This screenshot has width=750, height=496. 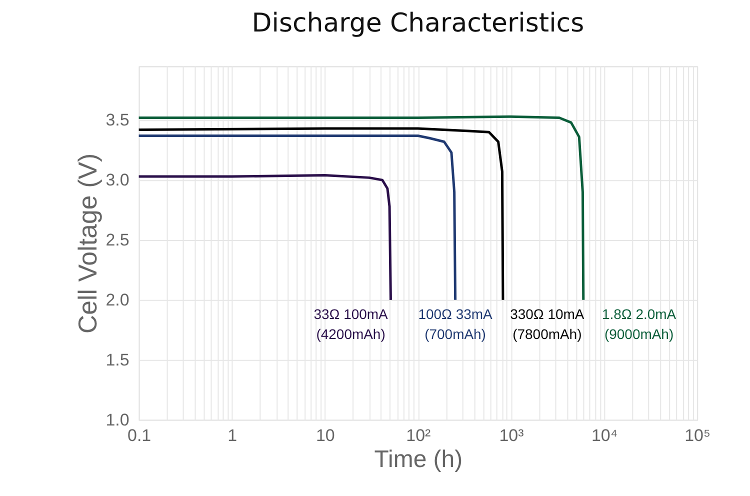 What do you see at coordinates (118, 420) in the screenshot?
I see `y-tick-label: 1.0` at bounding box center [118, 420].